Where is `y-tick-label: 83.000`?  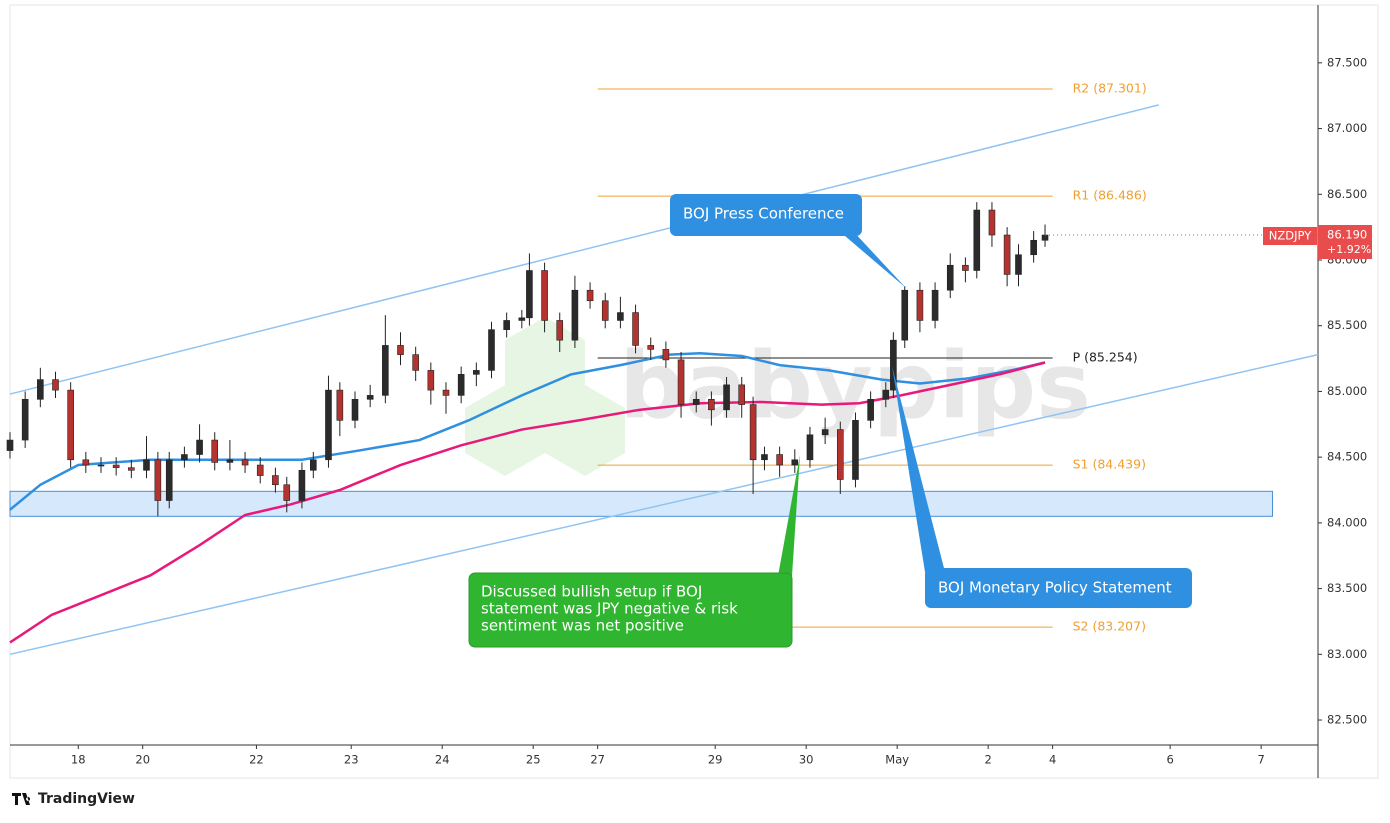
y-tick-label: 83.000 is located at coordinates (1347, 654).